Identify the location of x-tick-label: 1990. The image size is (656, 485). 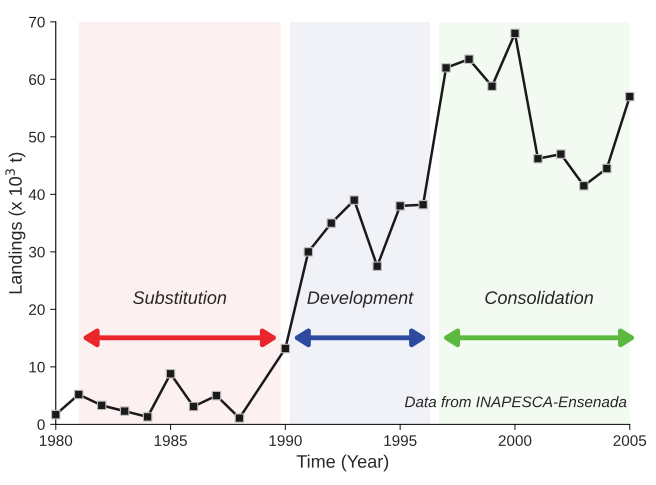
(286, 440).